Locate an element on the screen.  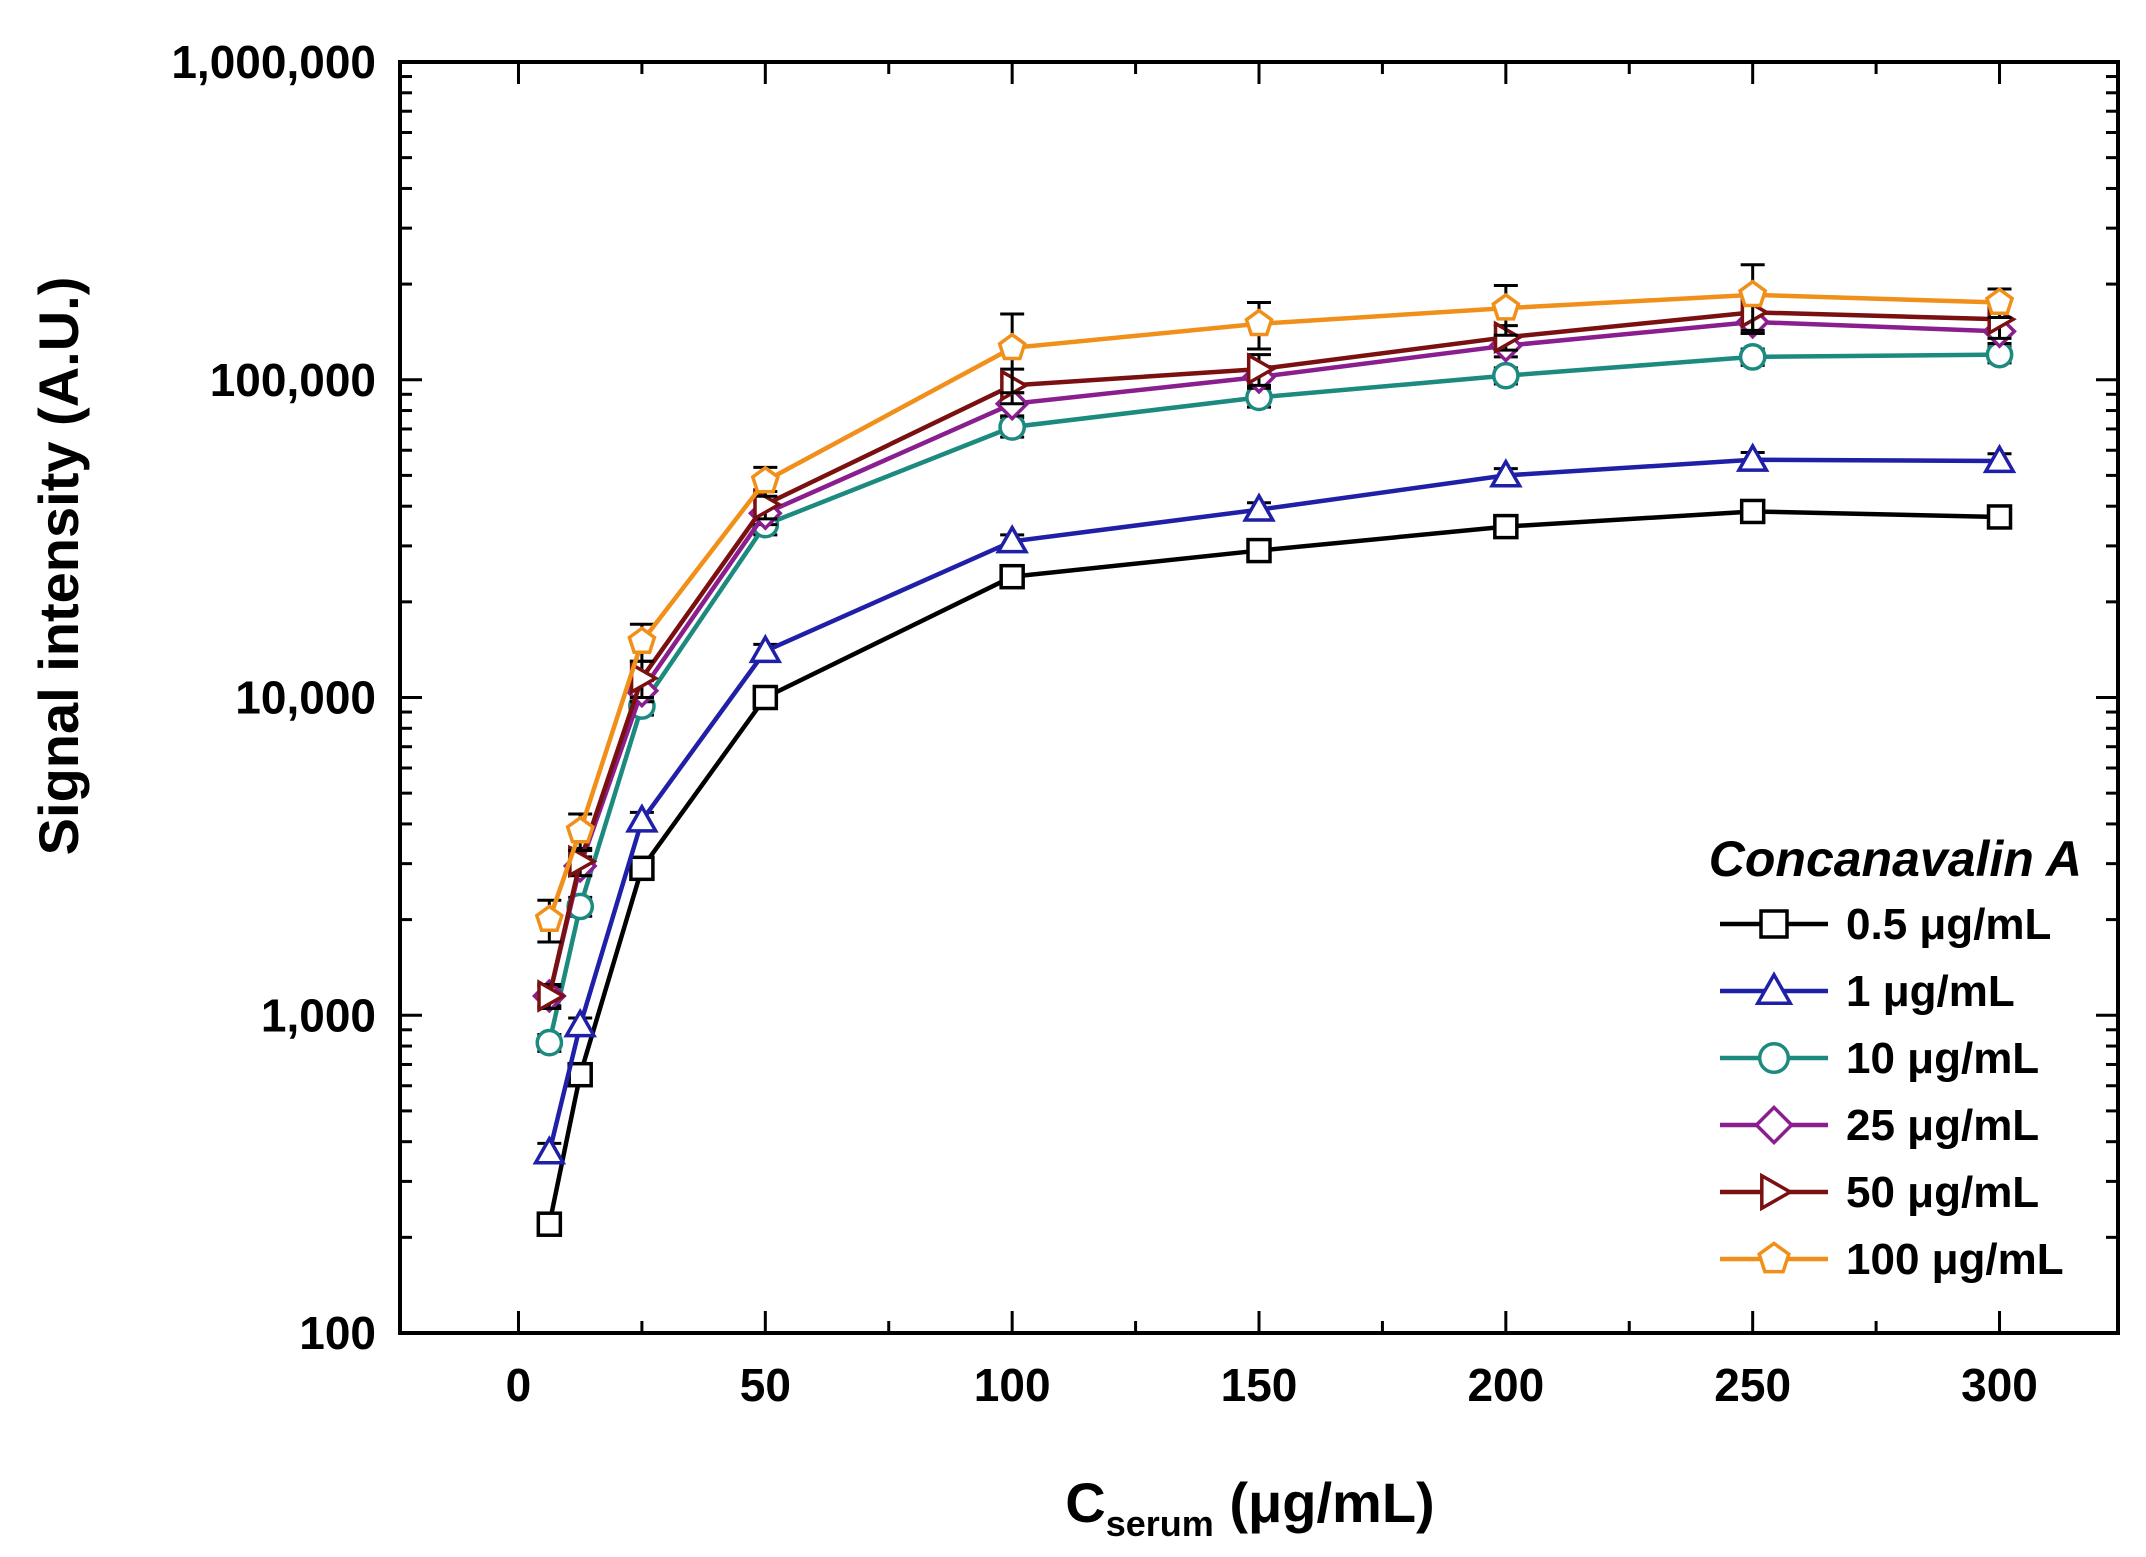
y-tick-label: 10,000 is located at coordinates (305, 698).